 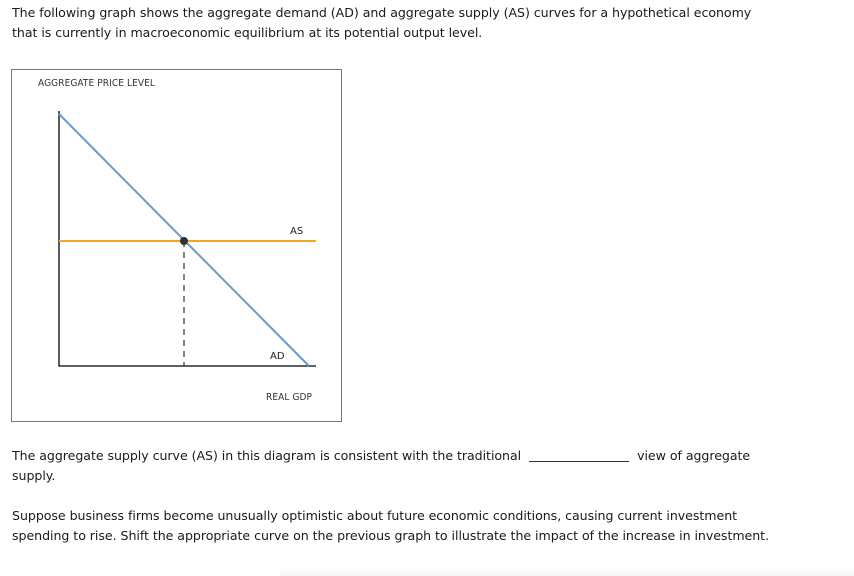 What do you see at coordinates (381, 465) in the screenshot?
I see `question-1-after: view of aggregate supply.` at bounding box center [381, 465].